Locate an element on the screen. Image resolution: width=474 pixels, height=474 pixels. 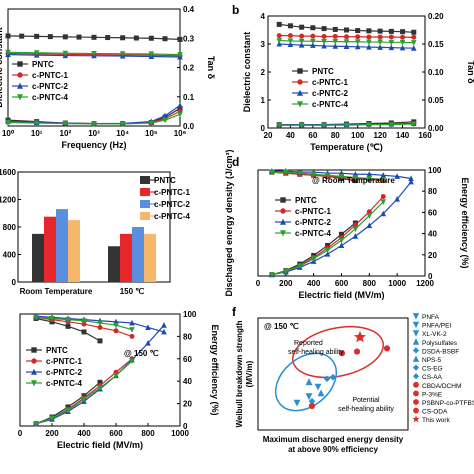
y2-tick-label: 0.10 is located at coordinates (436, 72).